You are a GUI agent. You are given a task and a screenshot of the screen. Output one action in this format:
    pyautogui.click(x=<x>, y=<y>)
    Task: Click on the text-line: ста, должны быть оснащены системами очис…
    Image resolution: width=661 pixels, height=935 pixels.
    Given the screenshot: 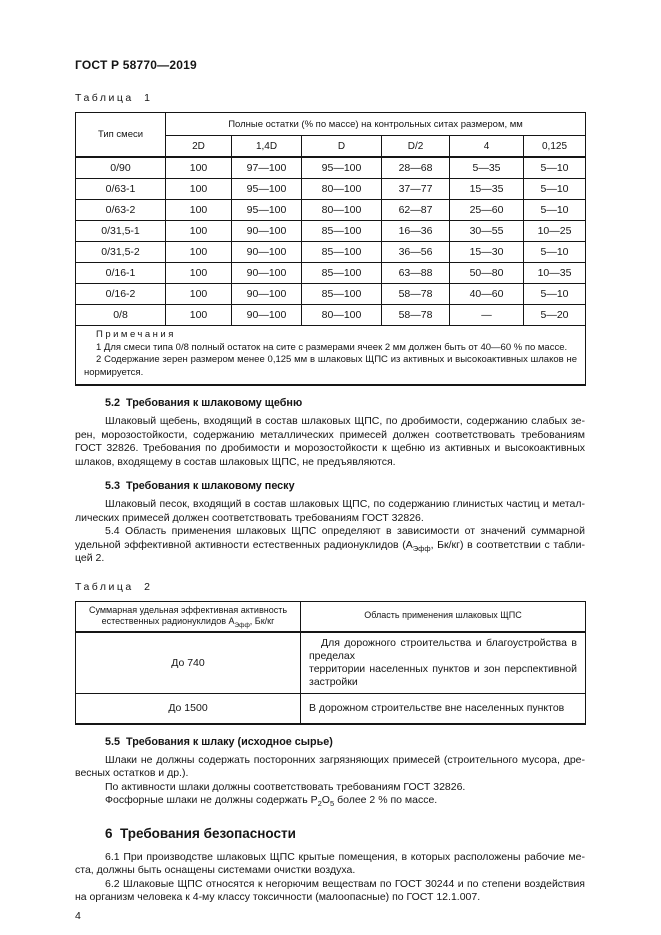 What is the action you would take?
    pyautogui.click(x=215, y=870)
    